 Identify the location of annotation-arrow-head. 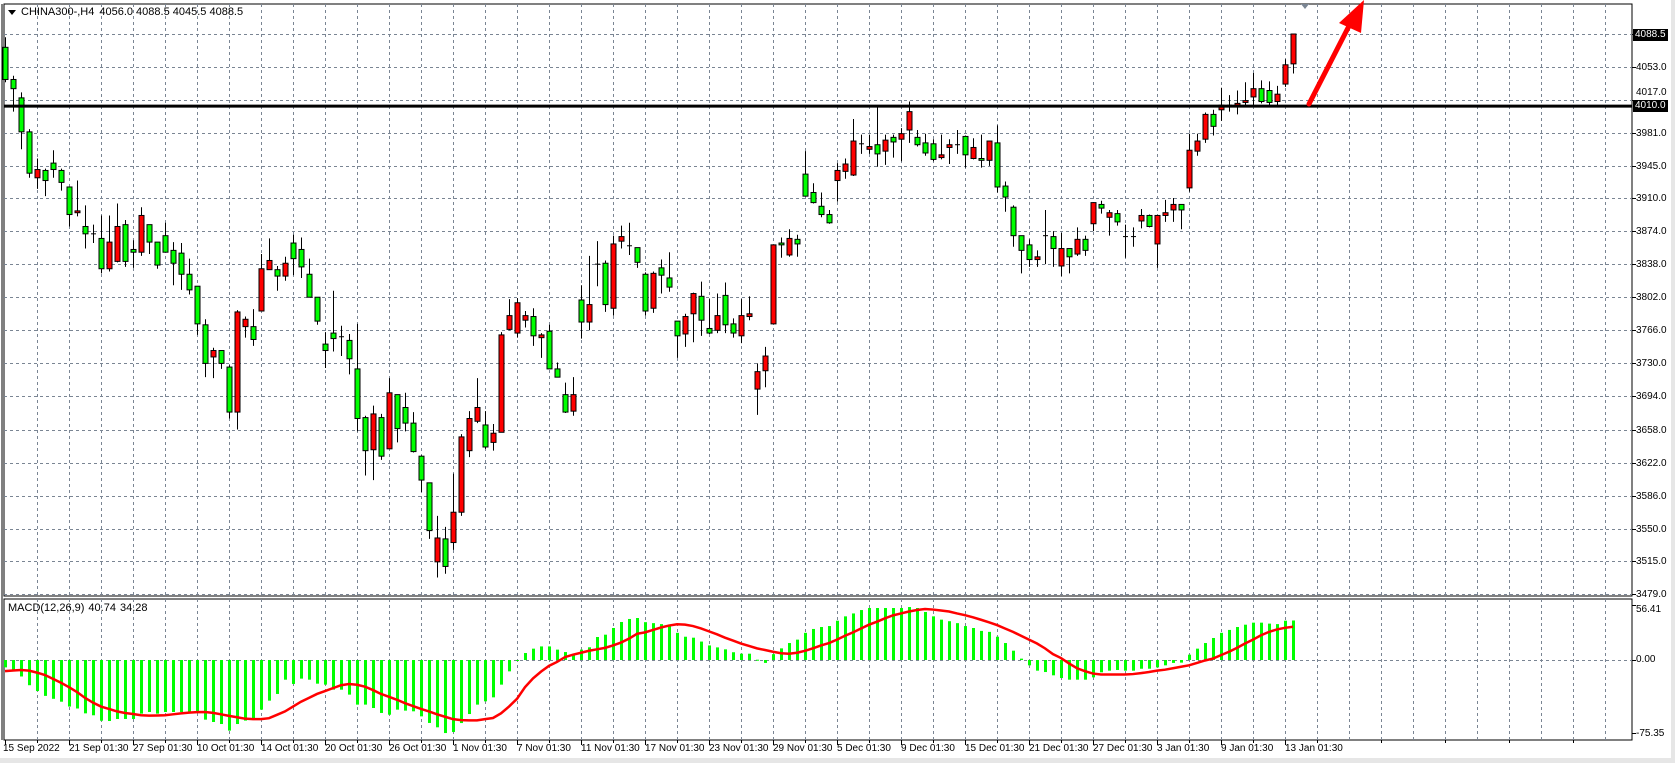
(1351, 16).